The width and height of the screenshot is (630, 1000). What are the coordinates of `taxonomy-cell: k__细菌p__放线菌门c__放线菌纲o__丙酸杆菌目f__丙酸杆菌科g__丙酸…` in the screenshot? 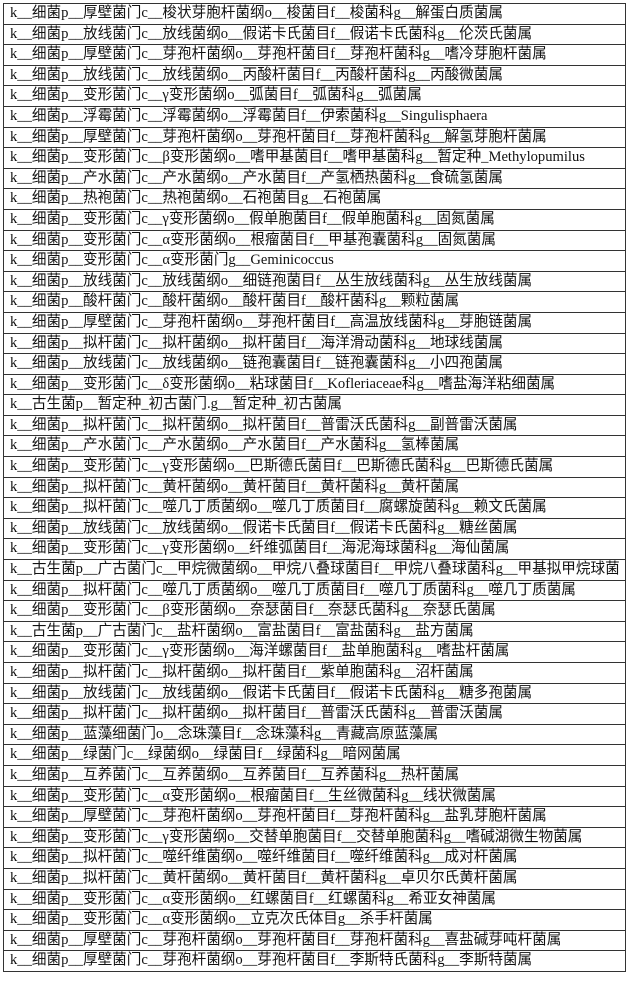 It's located at (315, 75).